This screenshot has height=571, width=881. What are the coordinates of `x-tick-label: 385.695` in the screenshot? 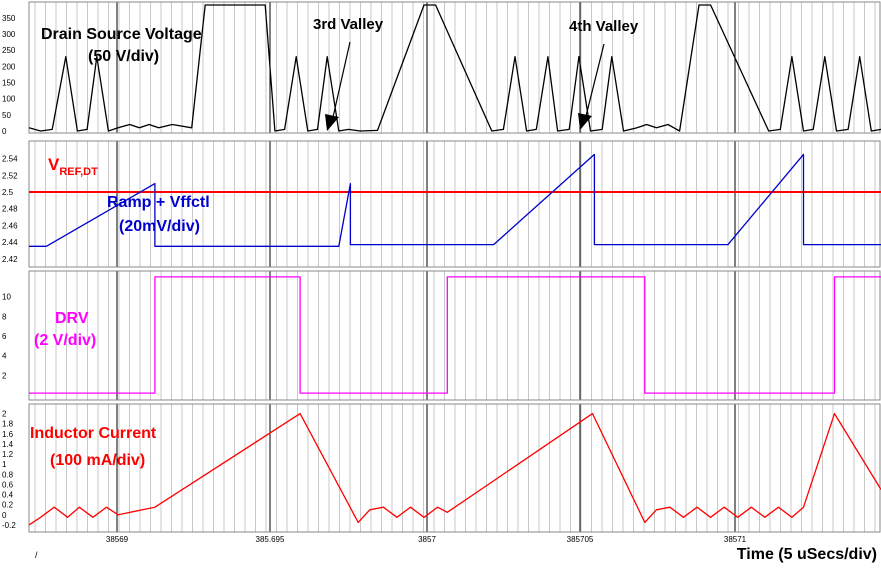 It's located at (270, 539).